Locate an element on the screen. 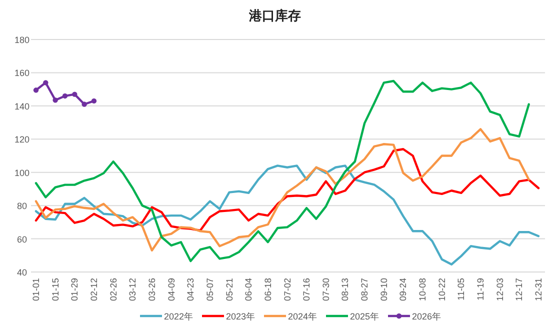  y-tick-label: 100 is located at coordinates (22, 173).